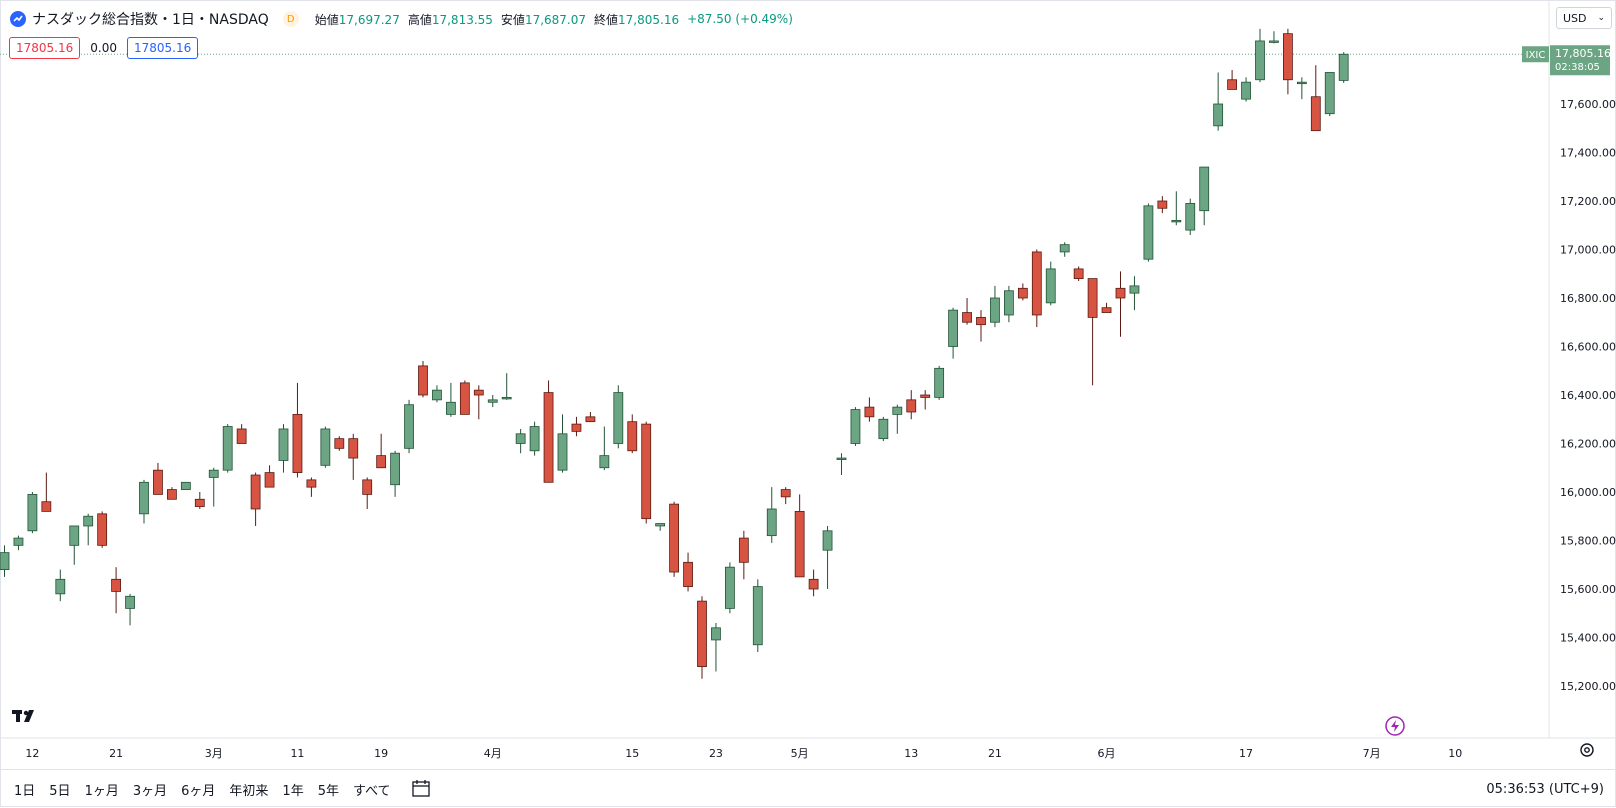  Describe the element at coordinates (419, 19) in the screenshot. I see `high-label: 高値` at that location.